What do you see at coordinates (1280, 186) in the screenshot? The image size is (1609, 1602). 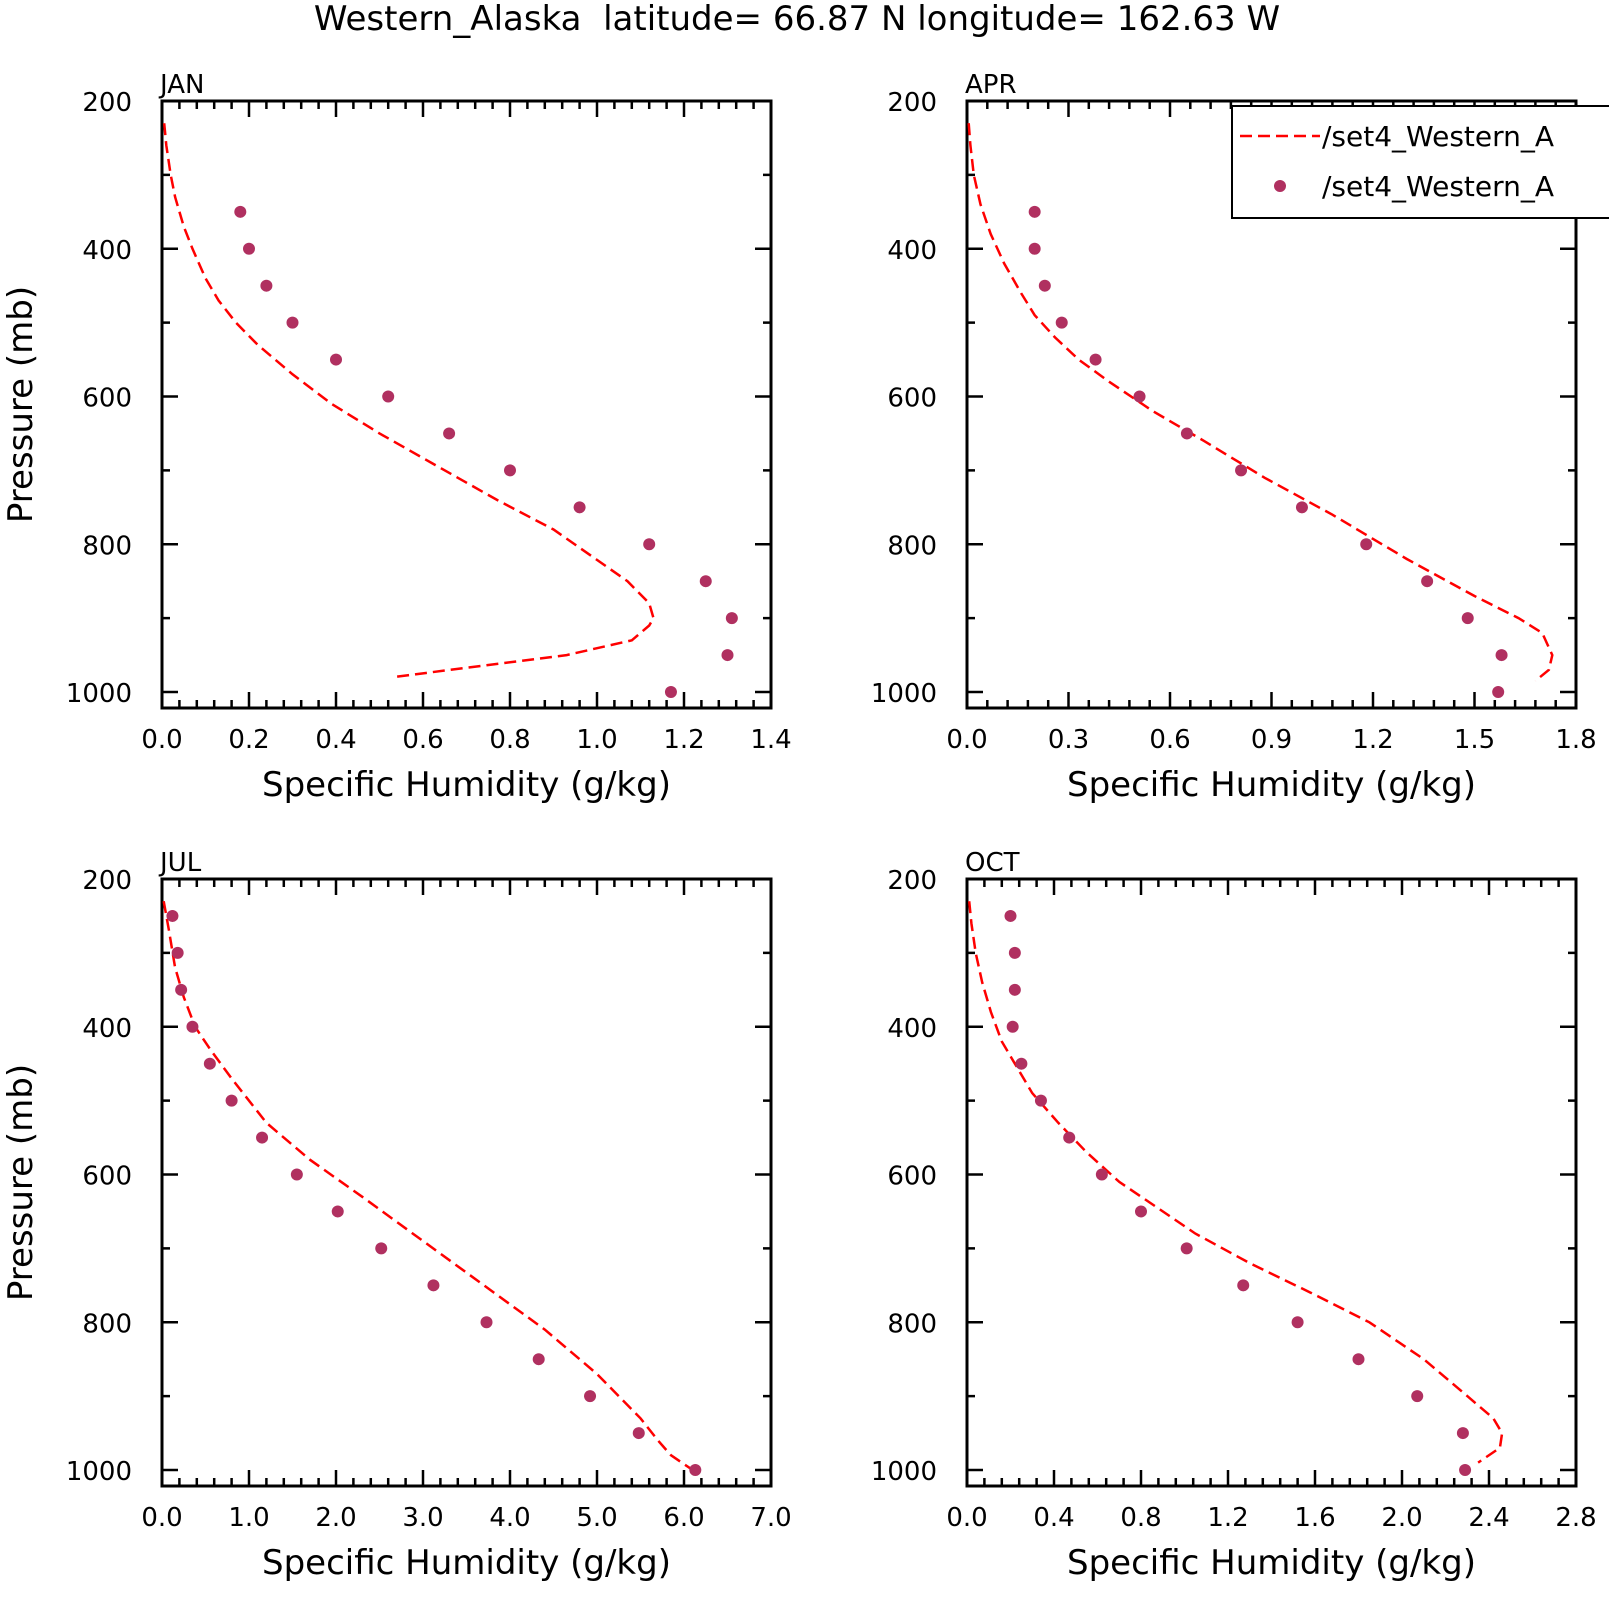 I see `legend-marker-swatch` at bounding box center [1280, 186].